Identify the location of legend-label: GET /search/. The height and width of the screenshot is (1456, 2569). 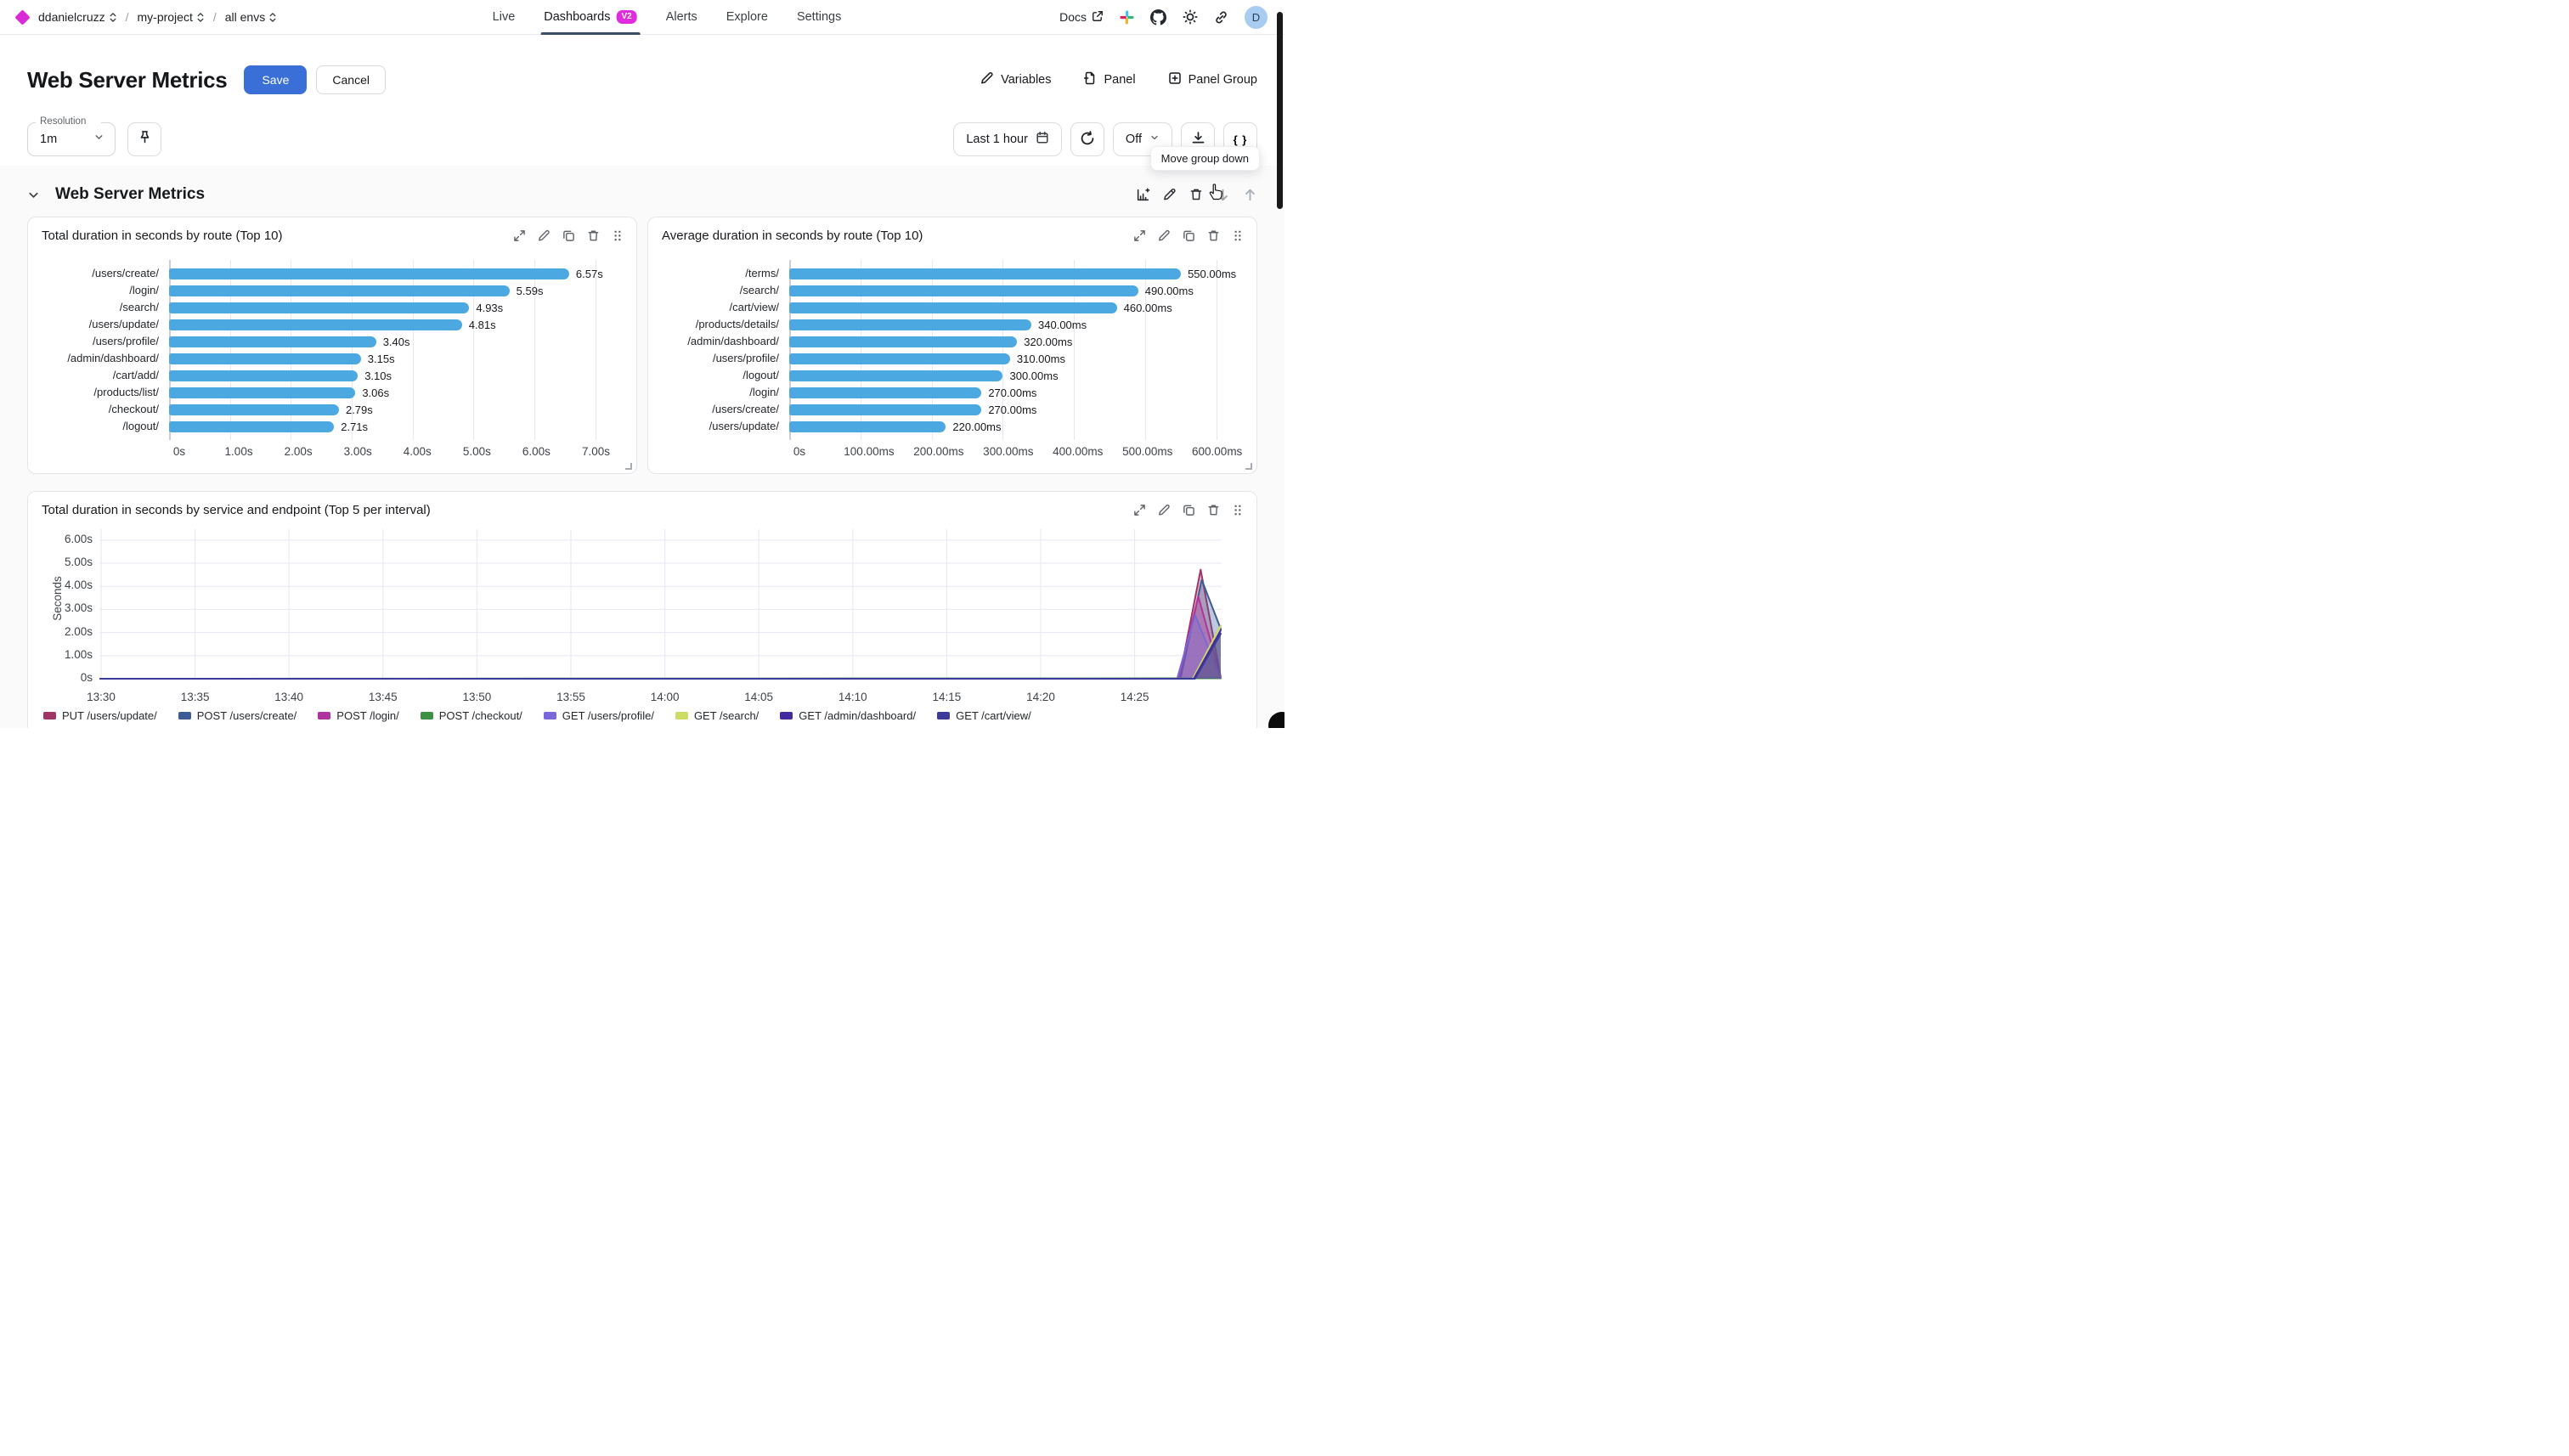
(726, 716).